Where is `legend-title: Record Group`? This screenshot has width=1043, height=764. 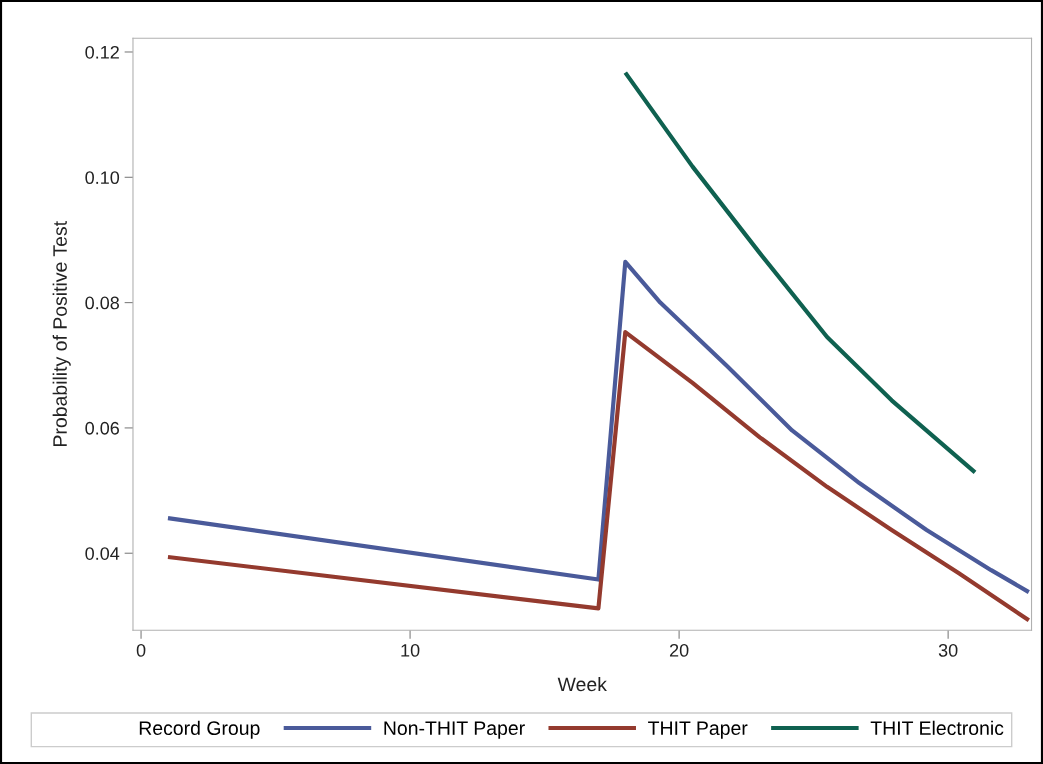 legend-title: Record Group is located at coordinates (199, 729).